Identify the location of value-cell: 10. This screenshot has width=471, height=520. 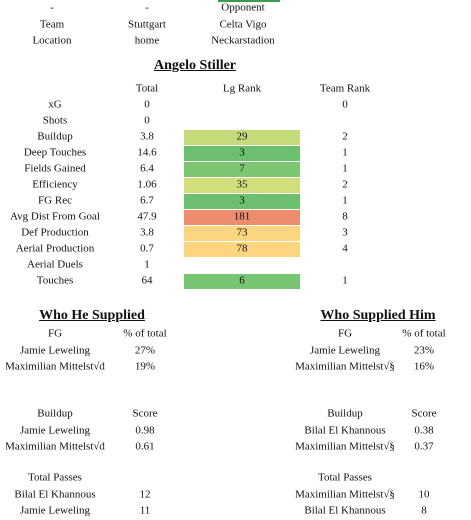
(424, 494).